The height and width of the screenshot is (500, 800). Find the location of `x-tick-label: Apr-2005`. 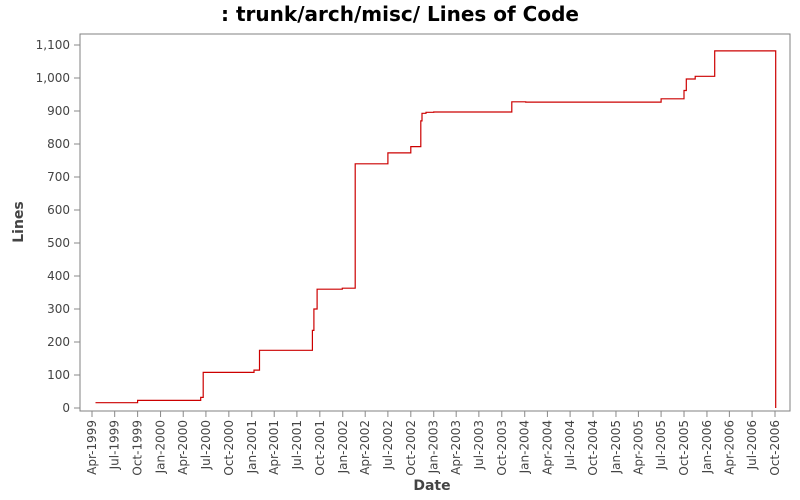

x-tick-label: Apr-2005 is located at coordinates (638, 447).